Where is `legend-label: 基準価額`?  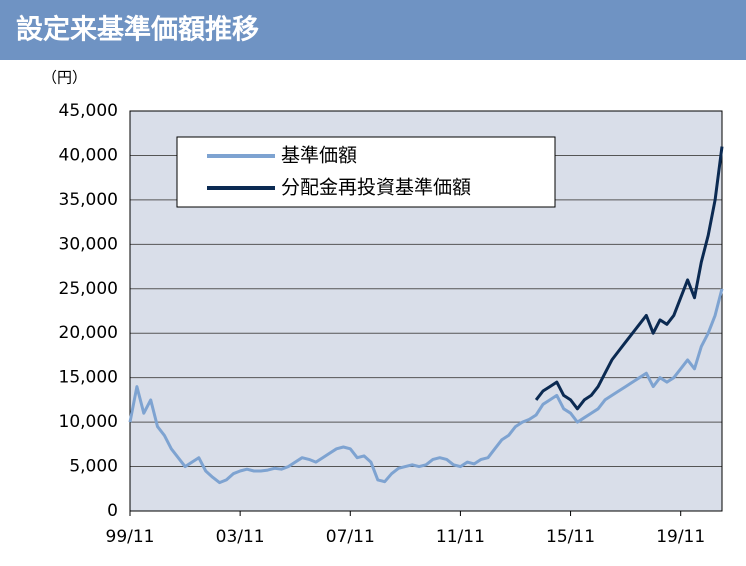 legend-label: 基準価額 is located at coordinates (319, 156).